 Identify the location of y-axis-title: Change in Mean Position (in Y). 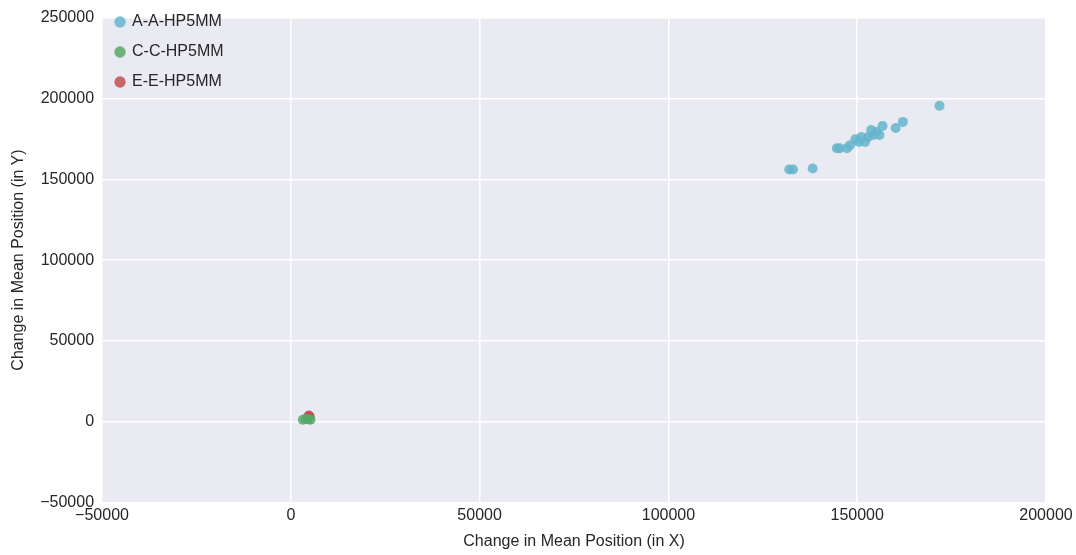
(18, 260).